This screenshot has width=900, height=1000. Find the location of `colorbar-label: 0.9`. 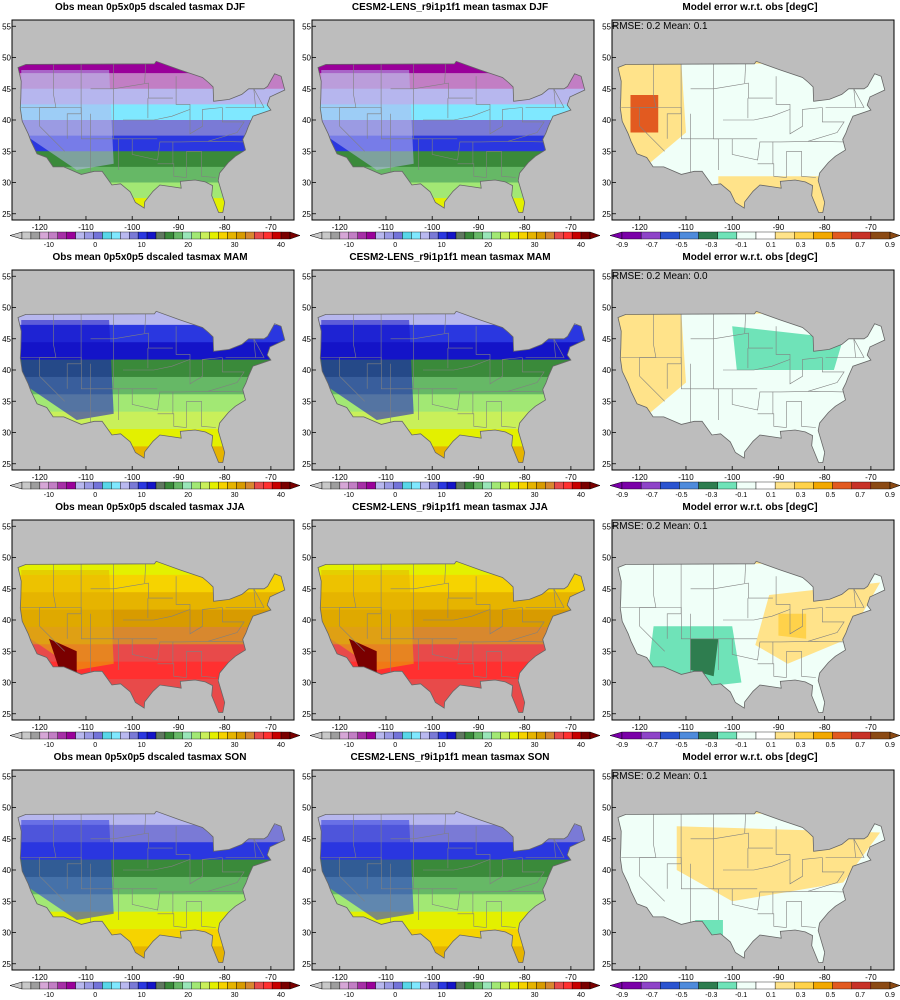

colorbar-label: 0.9 is located at coordinates (890, 995).